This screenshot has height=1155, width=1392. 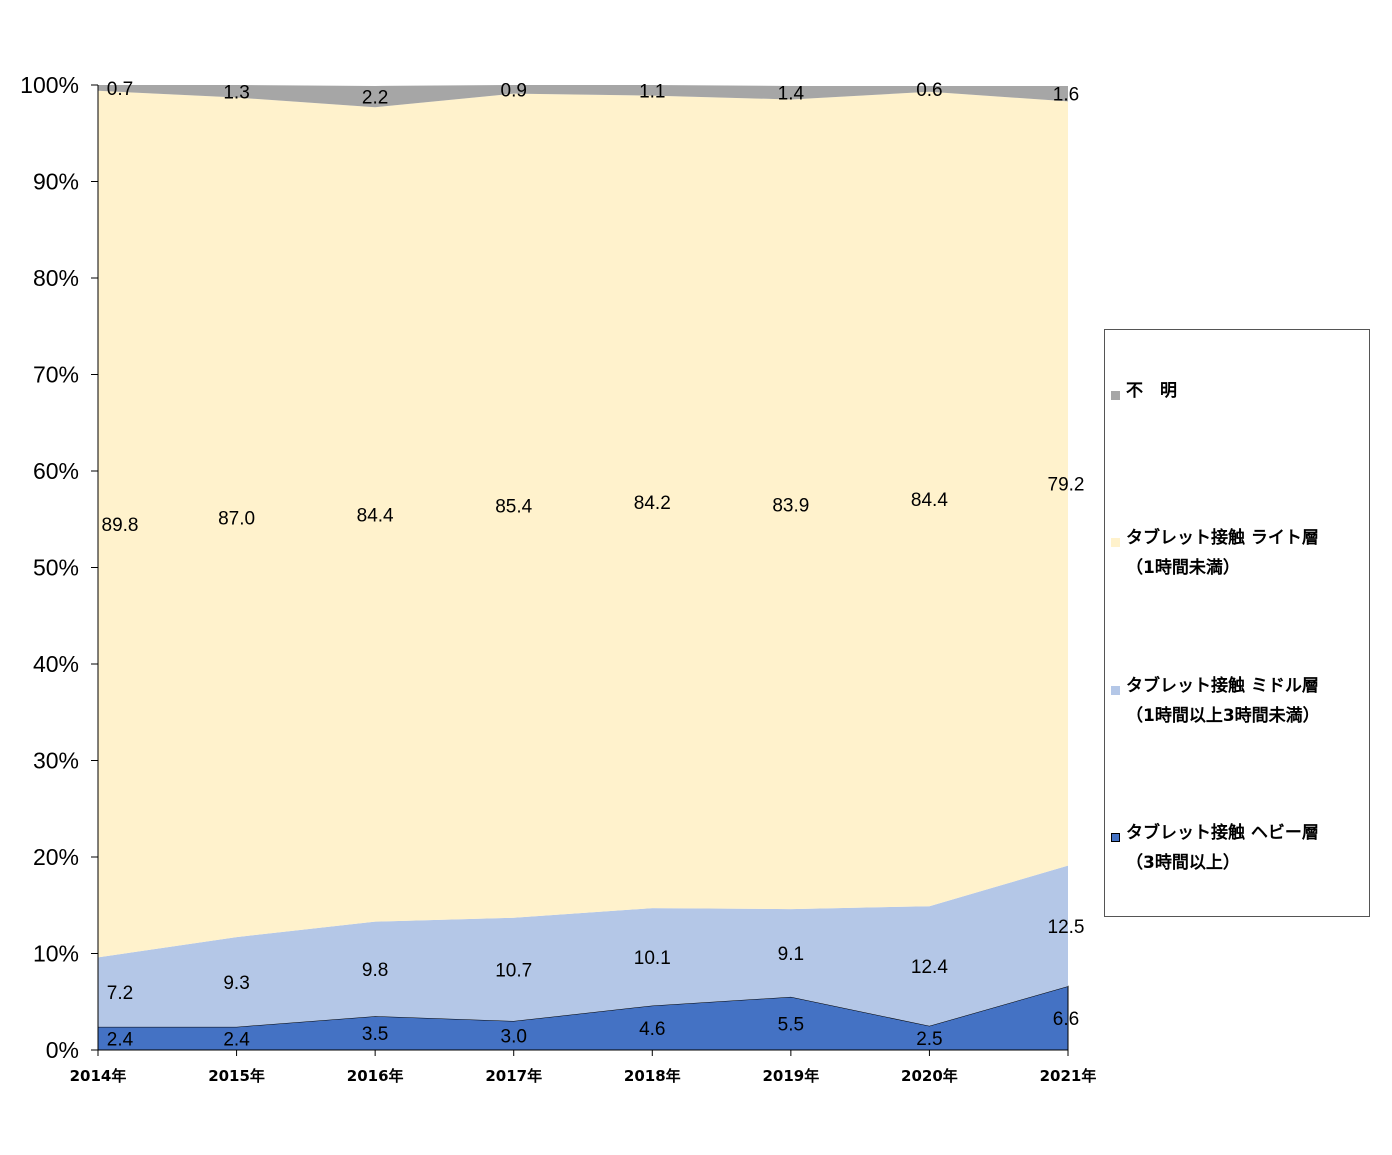 What do you see at coordinates (1066, 485) in the screenshot?
I see `data-label-light: 79.2` at bounding box center [1066, 485].